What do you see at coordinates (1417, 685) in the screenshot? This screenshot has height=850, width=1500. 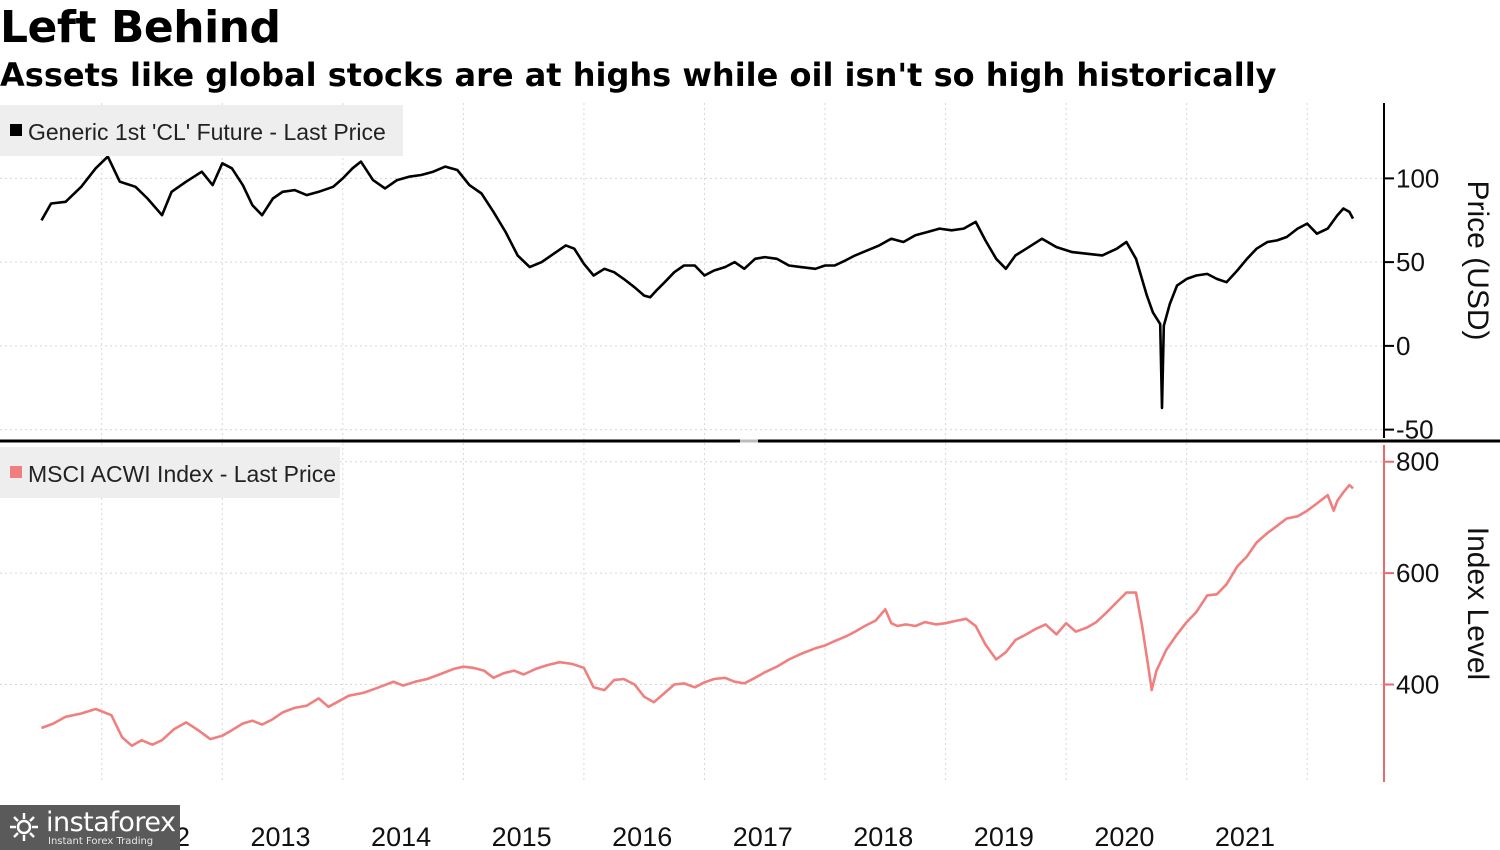 I see `y-tick-label: 400` at bounding box center [1417, 685].